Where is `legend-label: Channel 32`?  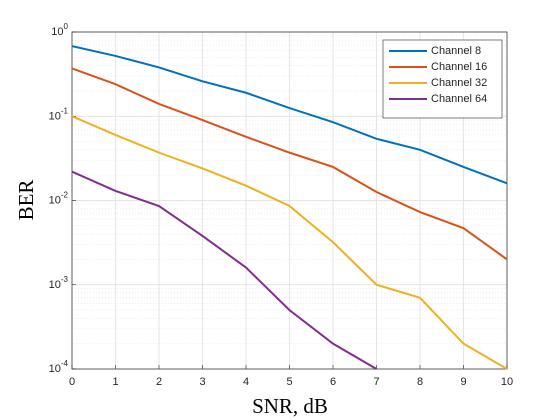
legend-label: Channel 32 is located at coordinates (459, 83).